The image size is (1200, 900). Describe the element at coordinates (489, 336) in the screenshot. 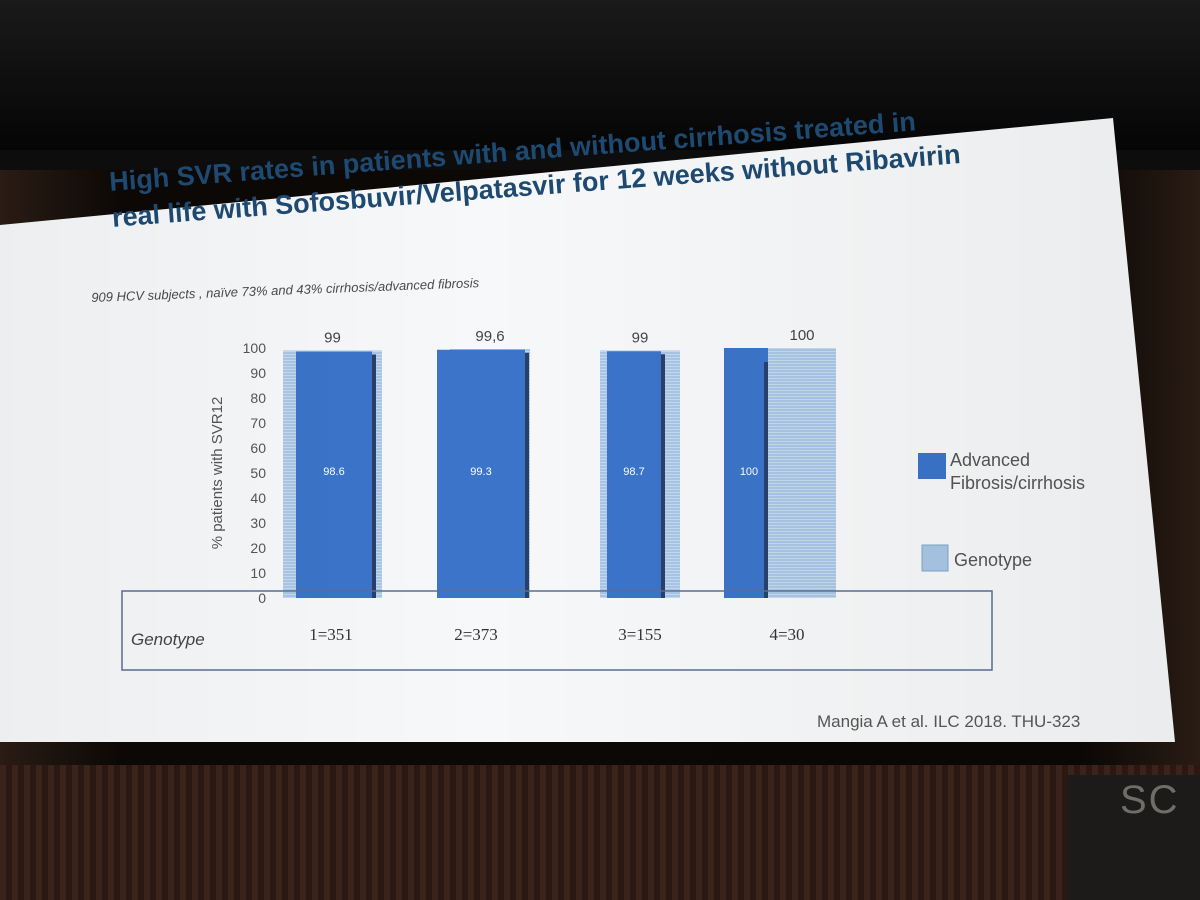

I see `bar-top-label: 99,6` at that location.